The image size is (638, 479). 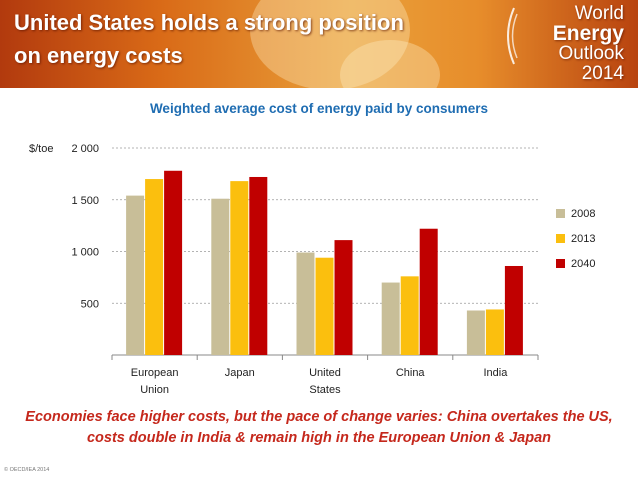 I want to click on x-tick-label: Union, so click(x=154, y=390).